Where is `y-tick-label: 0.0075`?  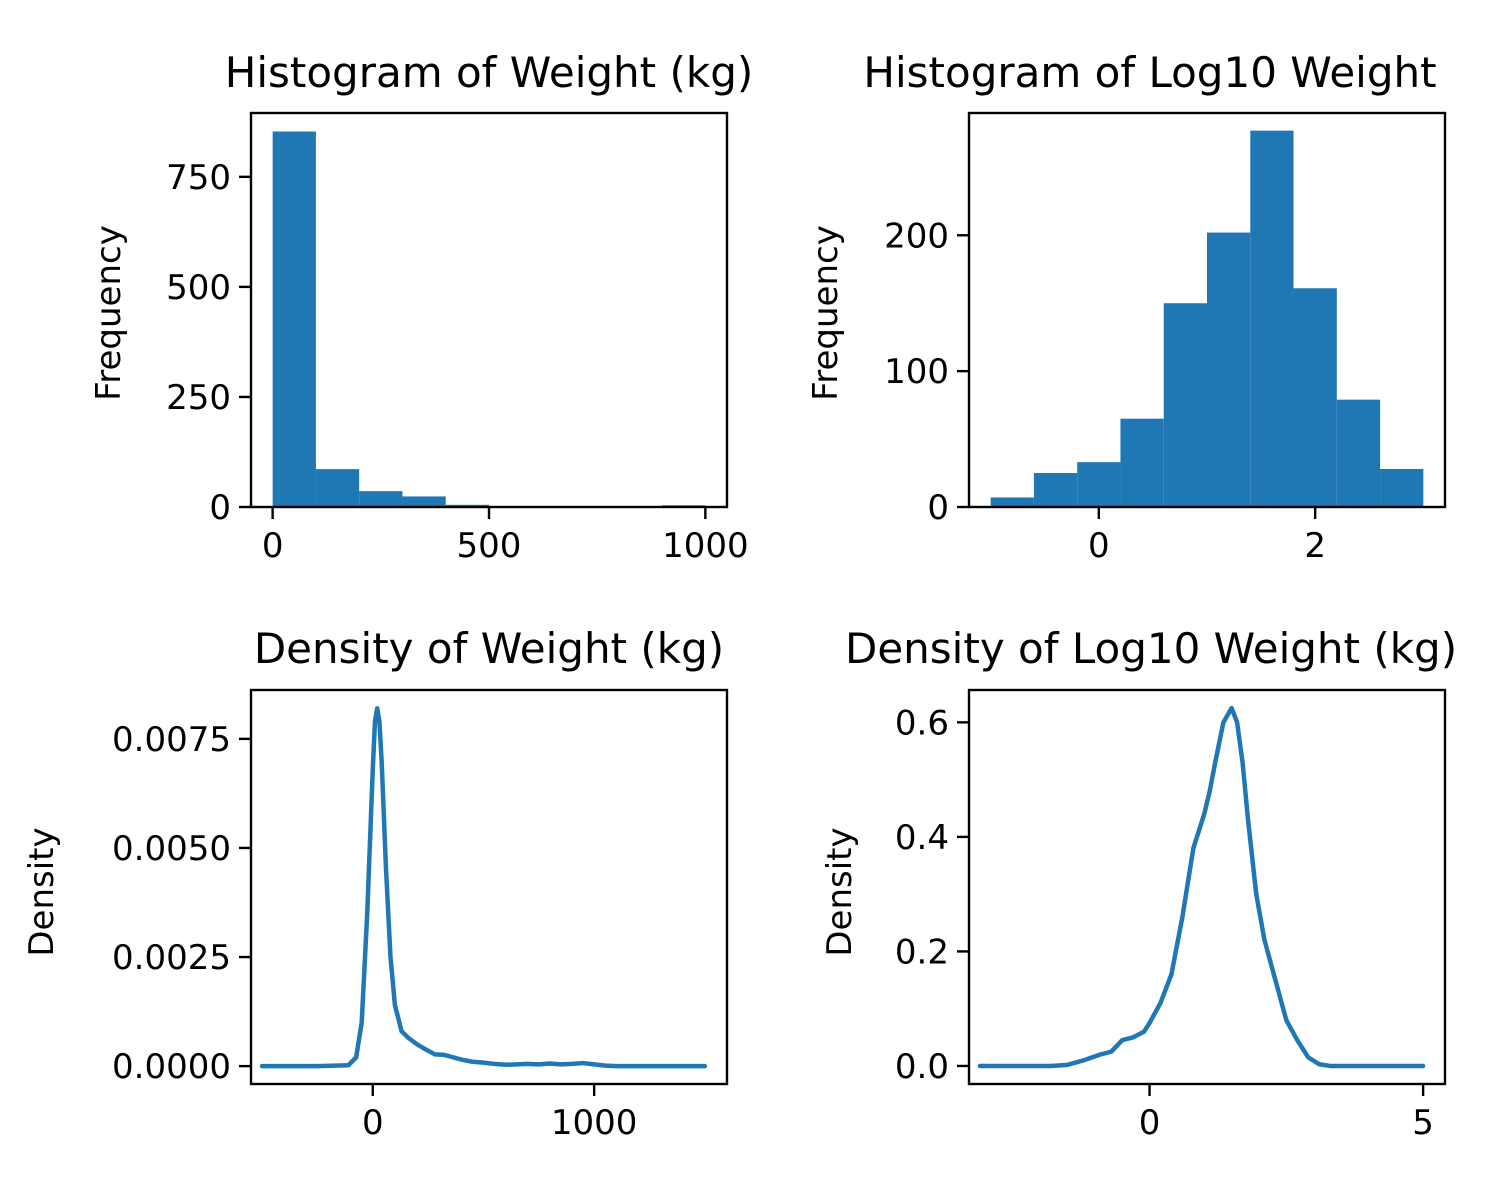
y-tick-label: 0.0075 is located at coordinates (171, 740).